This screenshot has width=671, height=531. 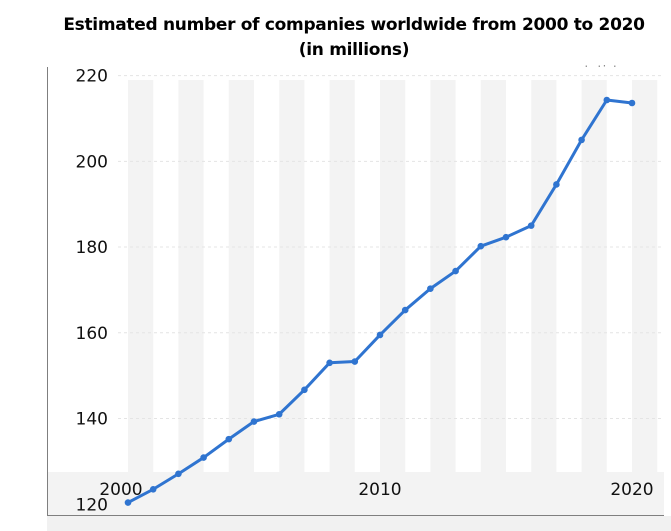 What do you see at coordinates (92, 291) in the screenshot?
I see `y-axis-labels: 120 140 160 180 200 220` at bounding box center [92, 291].